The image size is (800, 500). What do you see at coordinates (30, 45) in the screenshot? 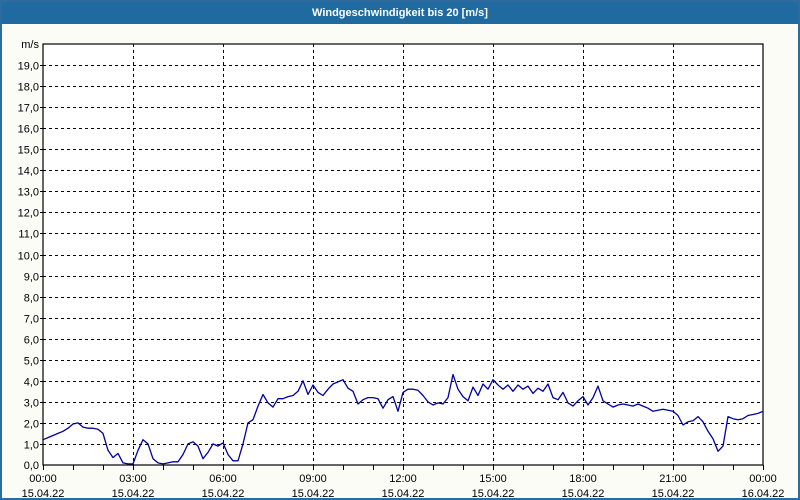
I see `y-axis-unit-label: m/s` at bounding box center [30, 45].